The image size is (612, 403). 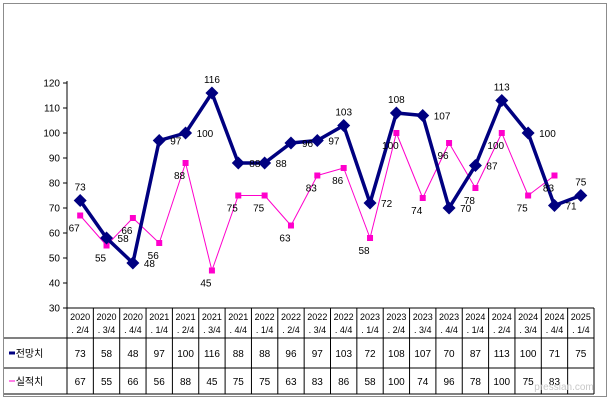 I want to click on table-cell-actual: 96, so click(x=450, y=382).